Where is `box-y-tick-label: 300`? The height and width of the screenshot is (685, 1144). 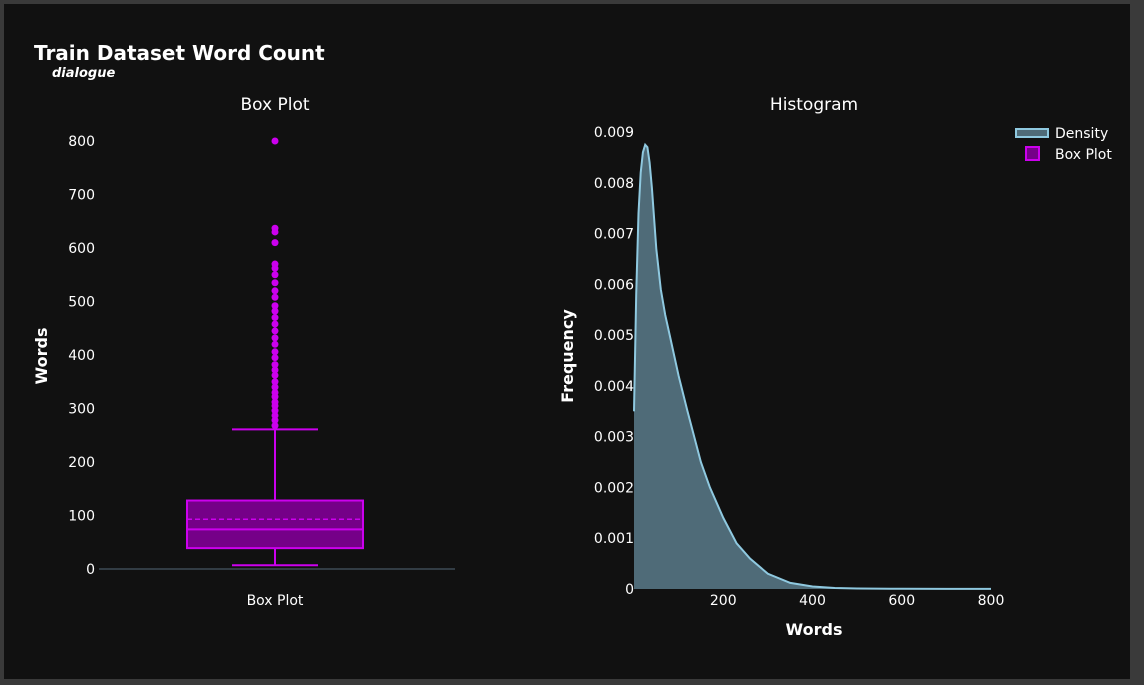
box-y-tick-label: 300 is located at coordinates (81, 410).